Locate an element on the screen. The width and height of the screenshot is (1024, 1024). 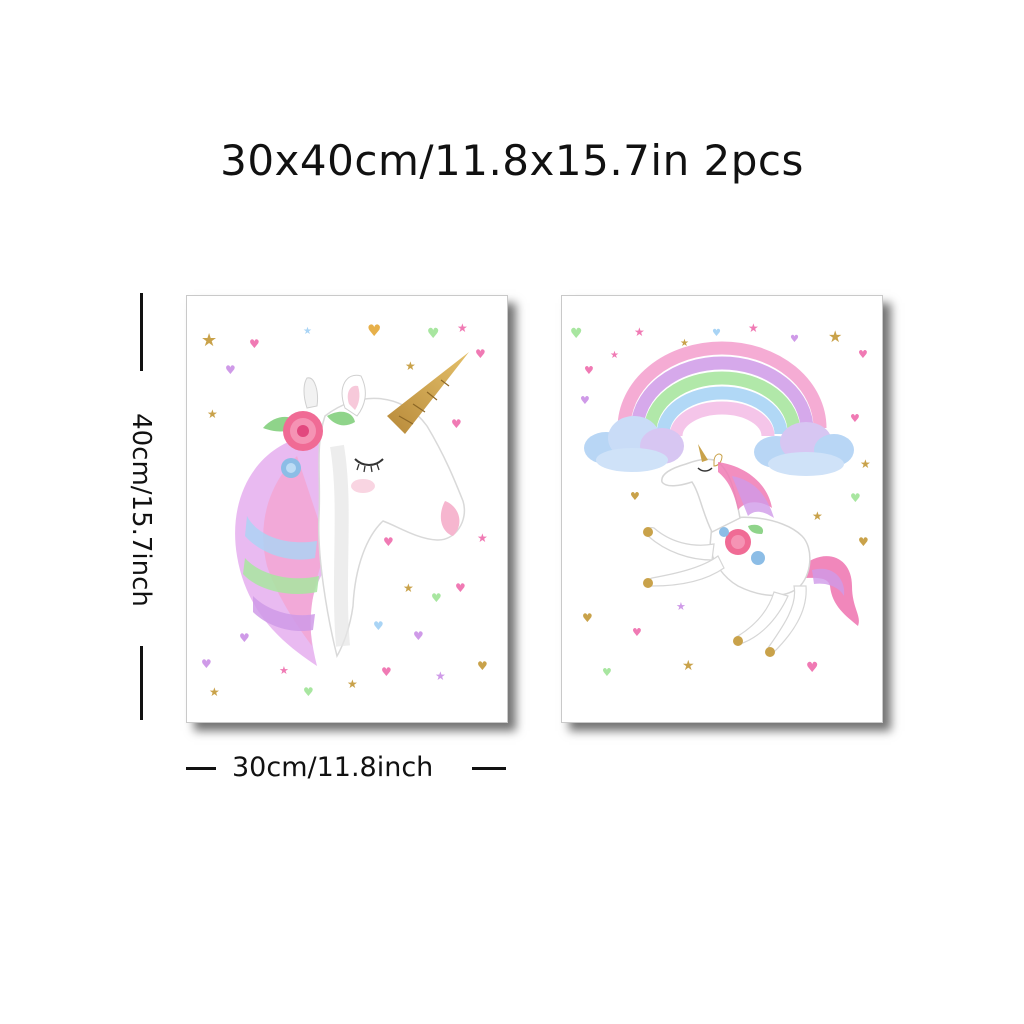
width-dimension-label: 30cm/11.8inch is located at coordinates (332, 767).